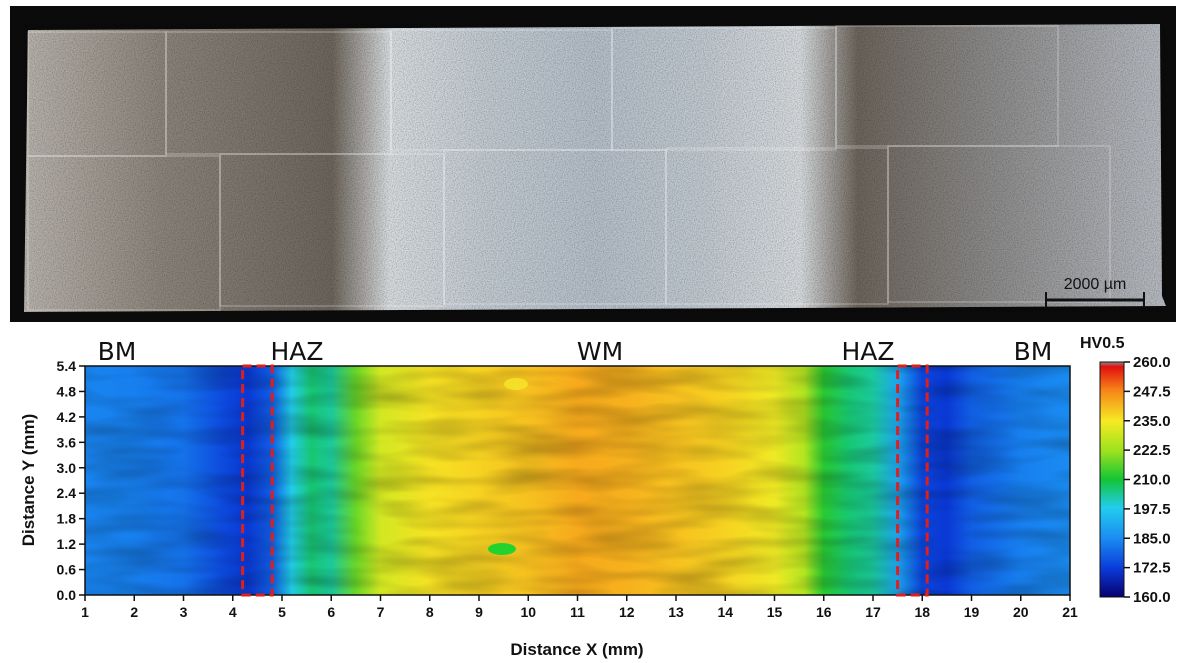 This screenshot has height=663, width=1181. What do you see at coordinates (1152, 450) in the screenshot?
I see `colorbar-tick-label: 222.5` at bounding box center [1152, 450].